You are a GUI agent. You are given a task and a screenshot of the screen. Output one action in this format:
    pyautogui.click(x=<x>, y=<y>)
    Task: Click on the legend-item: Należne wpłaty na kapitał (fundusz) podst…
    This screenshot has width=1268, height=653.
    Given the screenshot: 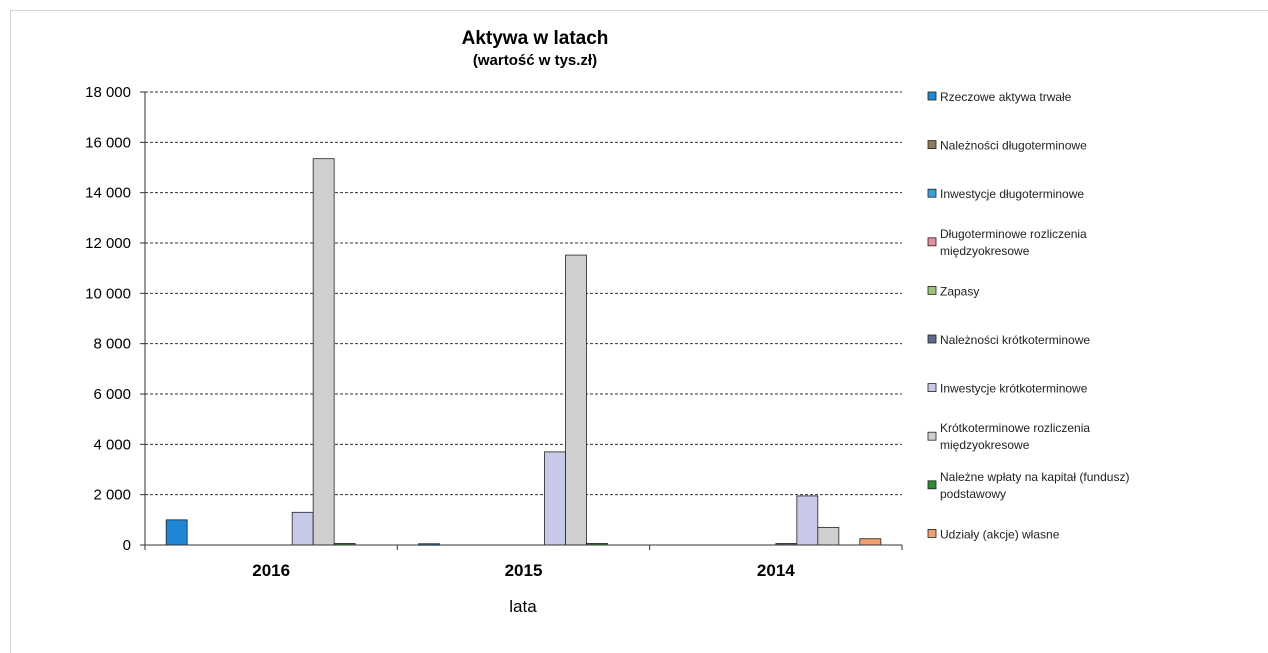 What is the action you would take?
    pyautogui.click(x=1028, y=485)
    